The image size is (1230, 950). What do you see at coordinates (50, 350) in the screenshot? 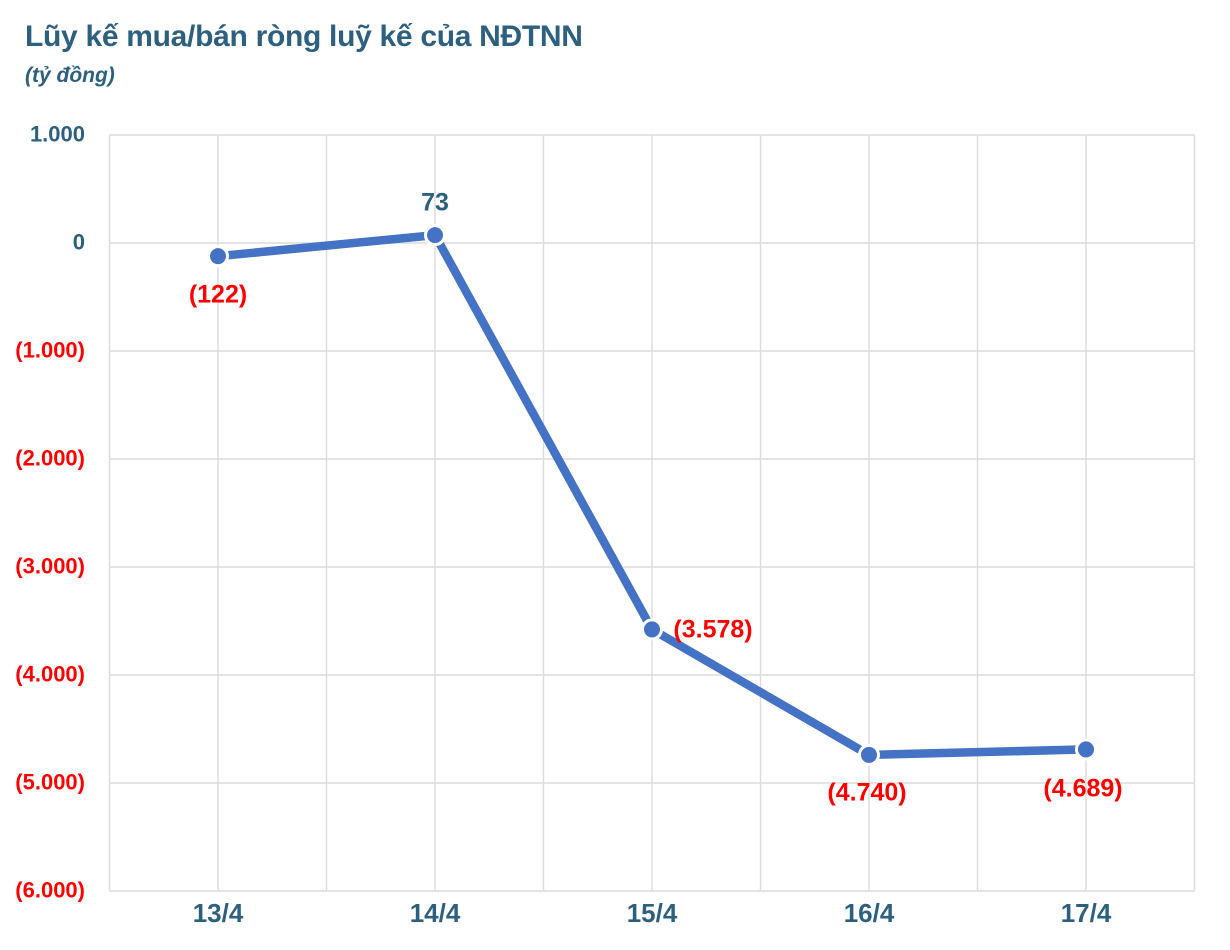
I see `y-axis-tick-label: (1.000)` at bounding box center [50, 350].